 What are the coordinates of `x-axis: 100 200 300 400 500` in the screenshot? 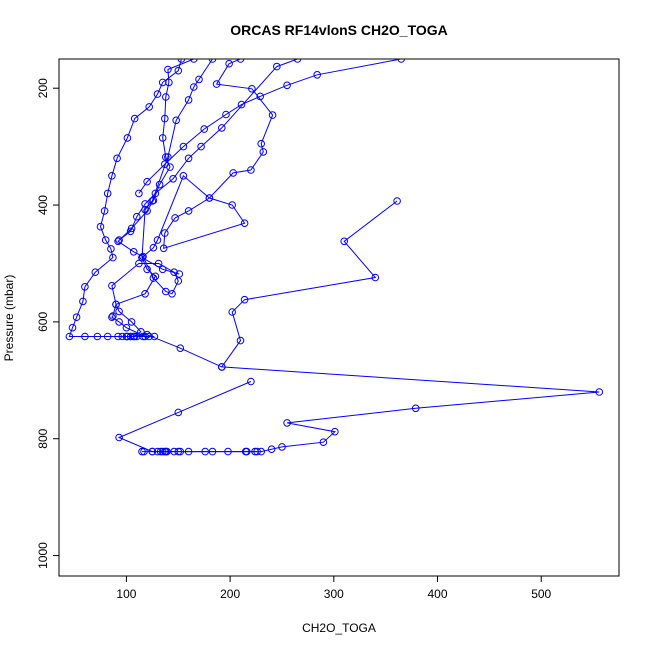 It's located at (334, 588).